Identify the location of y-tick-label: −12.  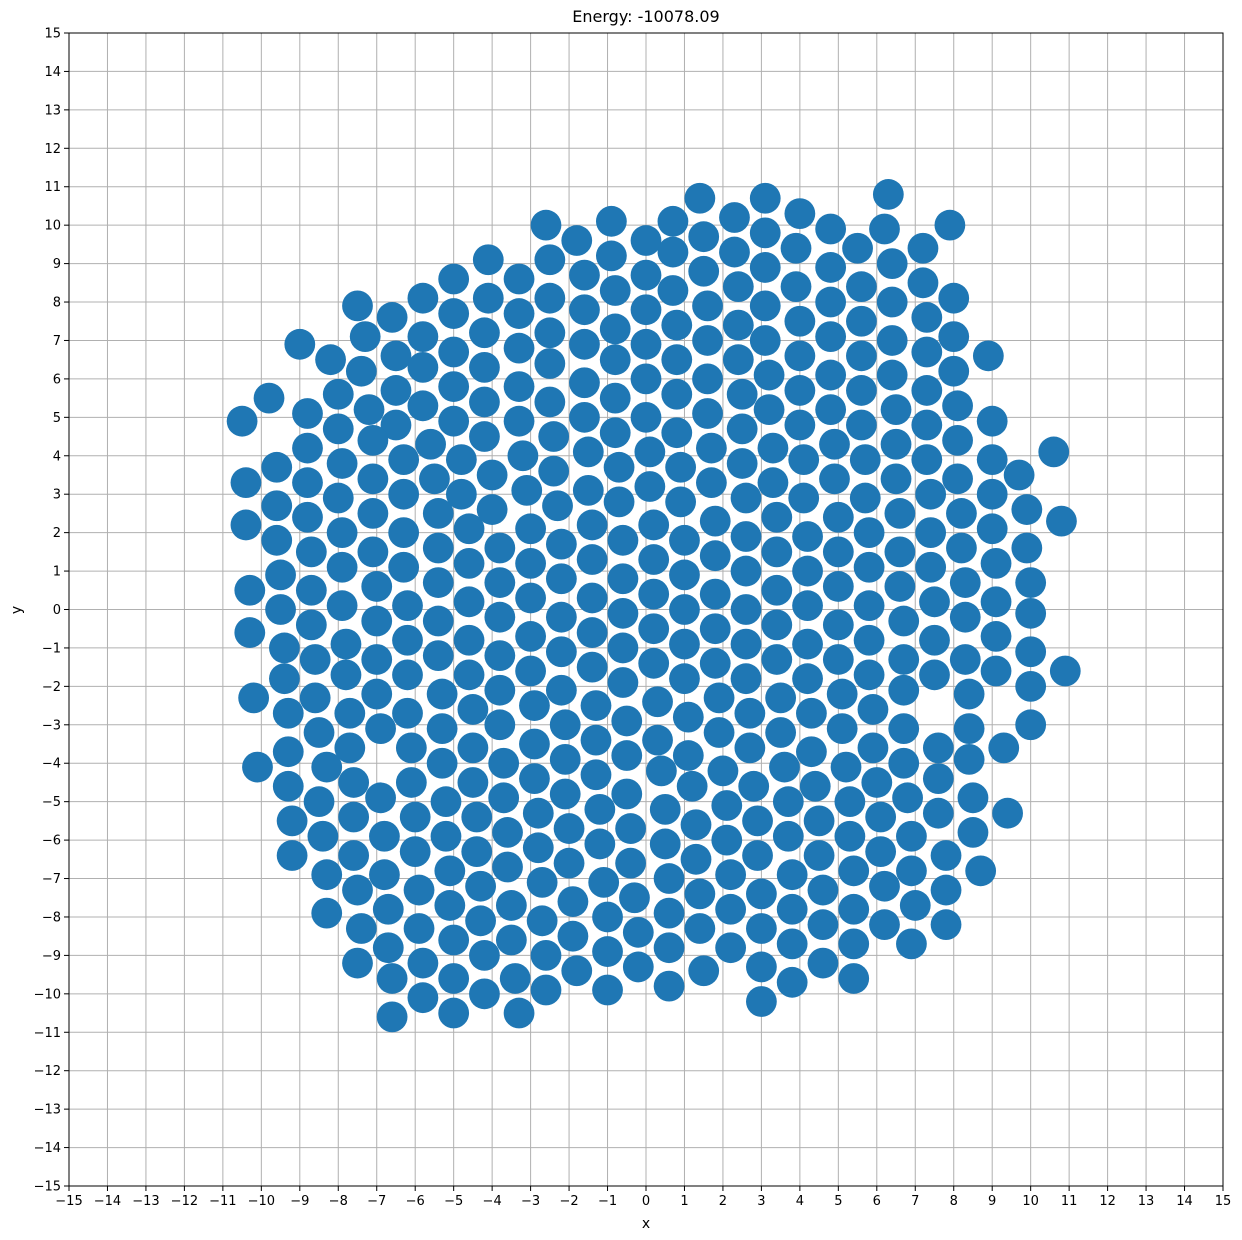
(47, 1071).